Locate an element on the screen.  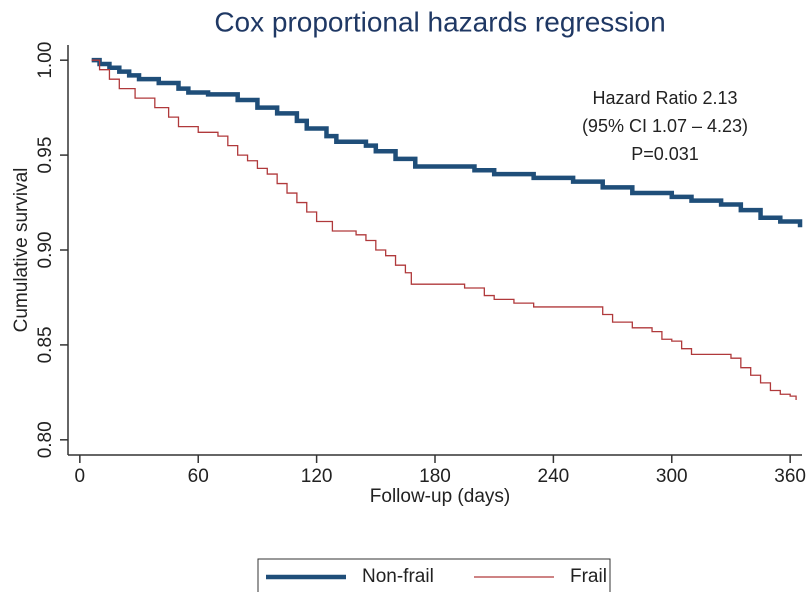
annotation: P=0.031 is located at coordinates (665, 154).